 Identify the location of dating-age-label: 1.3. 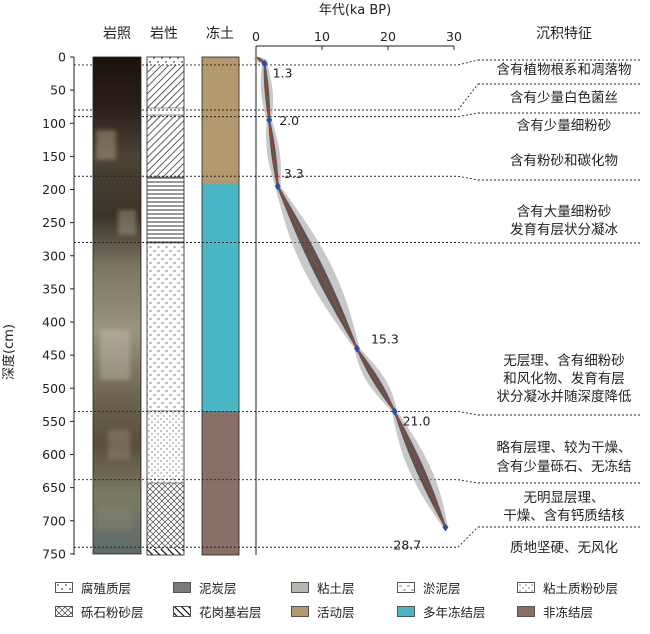
(283, 73).